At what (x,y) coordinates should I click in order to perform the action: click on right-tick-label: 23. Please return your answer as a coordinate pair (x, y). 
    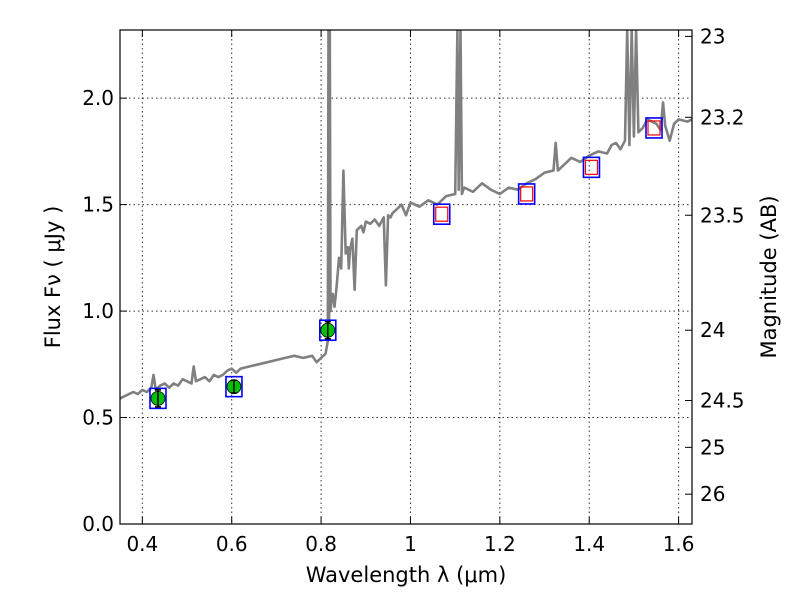
    Looking at the image, I should click on (712, 36).